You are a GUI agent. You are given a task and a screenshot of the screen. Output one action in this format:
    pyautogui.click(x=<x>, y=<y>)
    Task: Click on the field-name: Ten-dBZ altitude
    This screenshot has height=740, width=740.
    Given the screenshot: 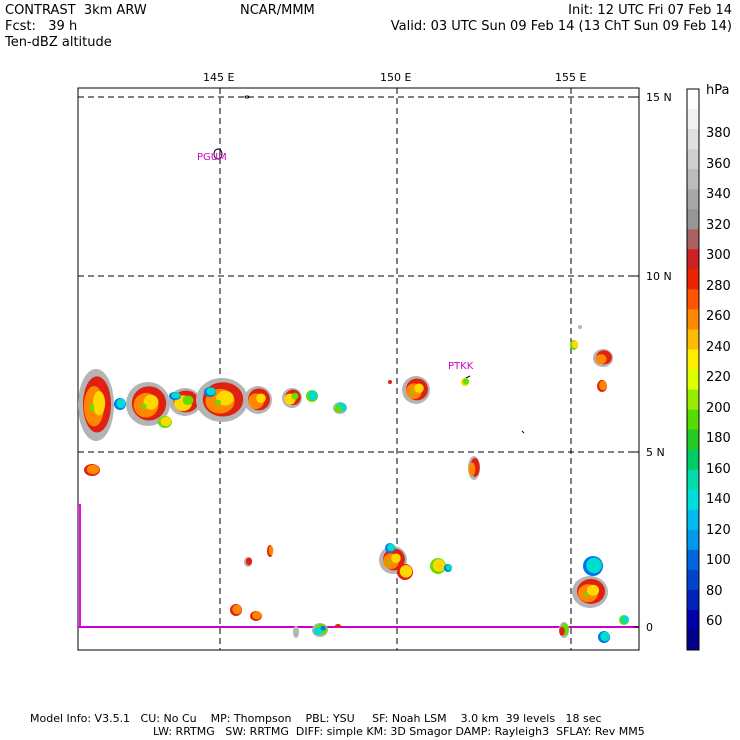 What is the action you would take?
    pyautogui.click(x=58, y=42)
    